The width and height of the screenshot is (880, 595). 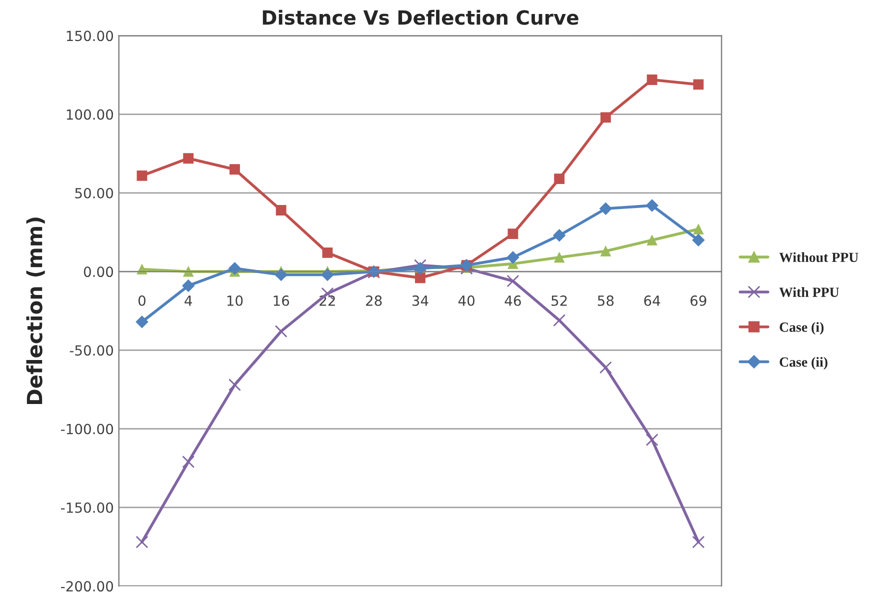 I want to click on x-tick-label: 4, so click(x=188, y=301).